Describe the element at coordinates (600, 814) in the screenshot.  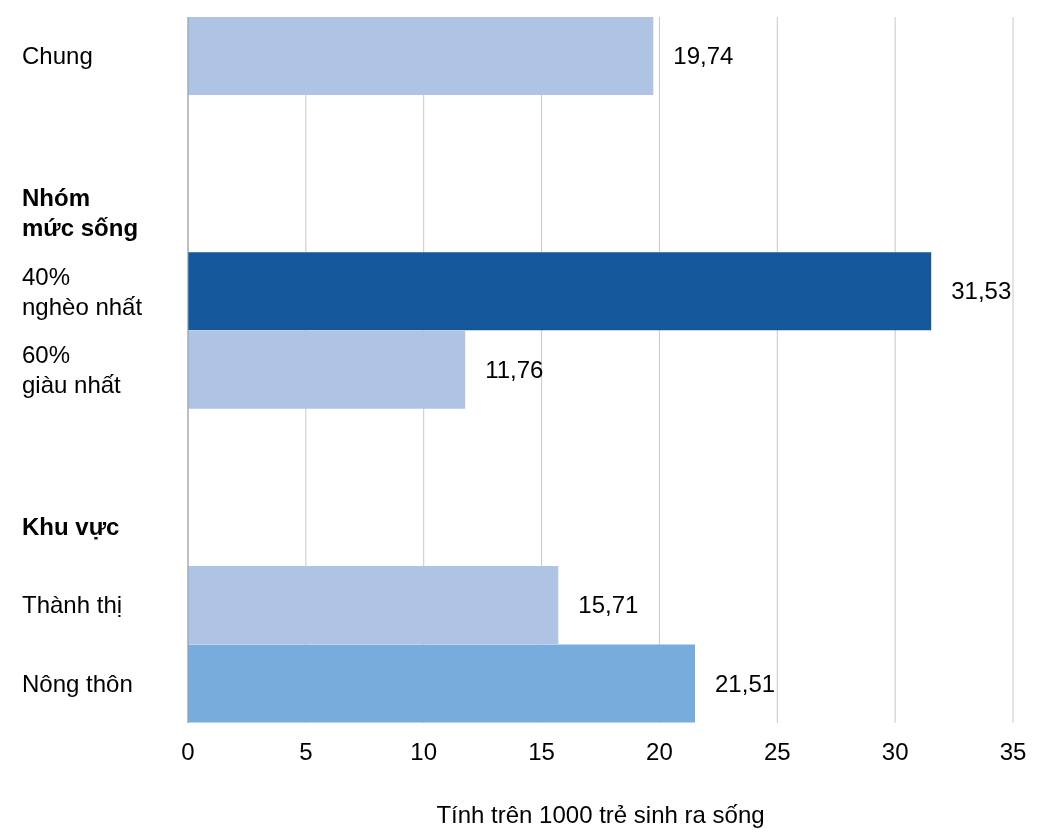
I see `x-axis-title: Tính trên 1000 trẻ sinh ra sống` at that location.